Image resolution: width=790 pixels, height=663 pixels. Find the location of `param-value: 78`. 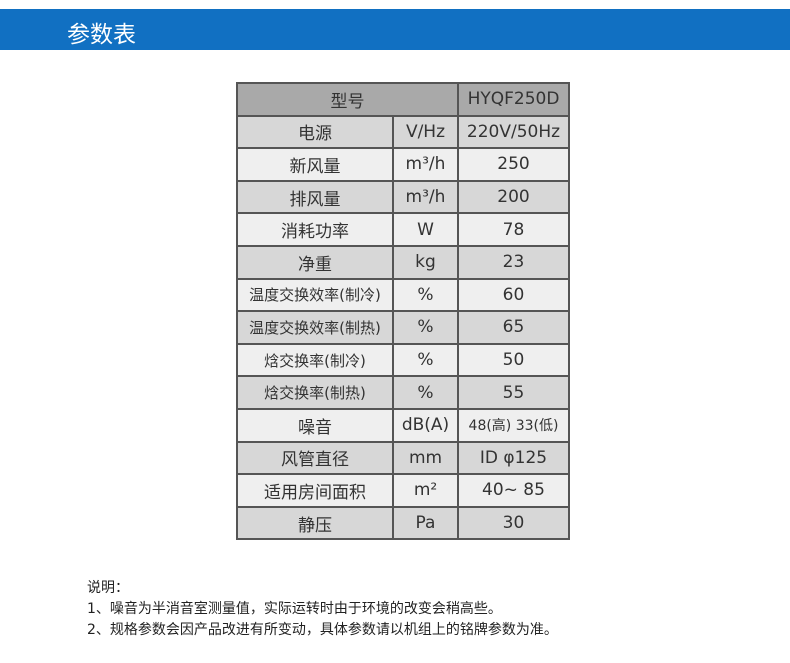

param-value: 78 is located at coordinates (513, 229).